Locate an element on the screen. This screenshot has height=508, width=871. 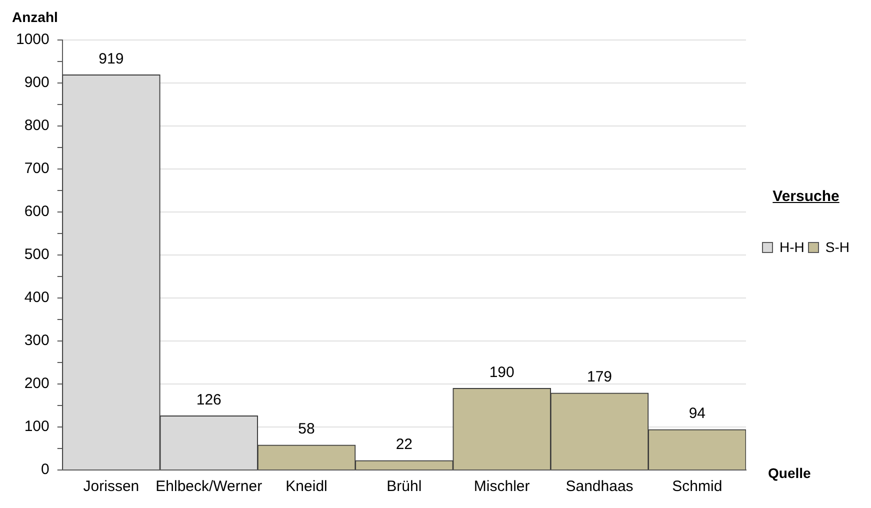
data-label: 22 is located at coordinates (404, 445).